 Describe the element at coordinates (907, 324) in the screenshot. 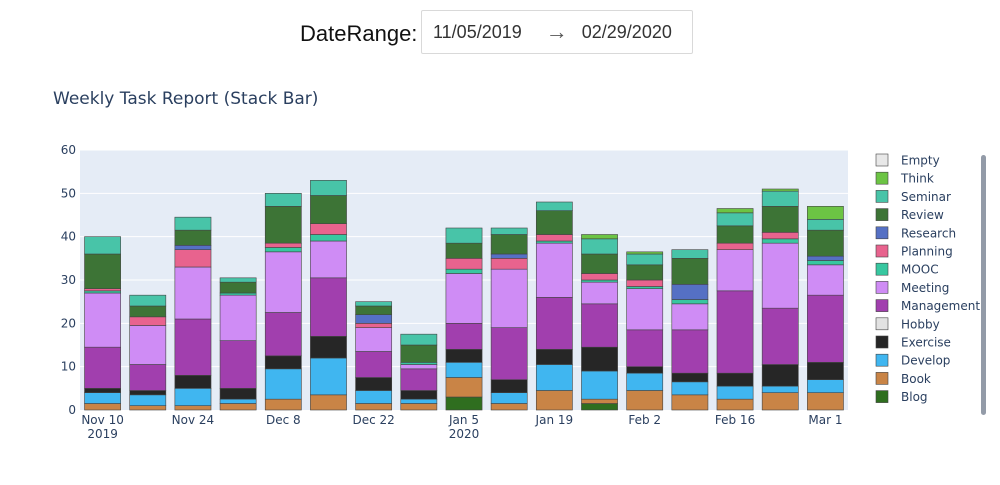

I see `legend-item-hobby: Hobby` at that location.